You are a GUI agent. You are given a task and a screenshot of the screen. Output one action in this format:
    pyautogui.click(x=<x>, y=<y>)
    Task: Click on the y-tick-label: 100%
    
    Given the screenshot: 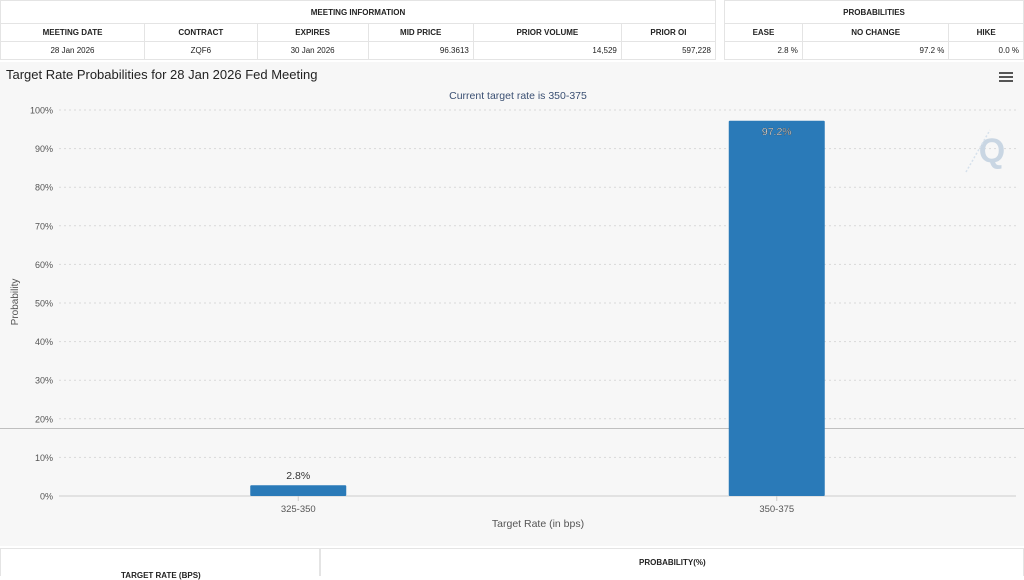 What is the action you would take?
    pyautogui.click(x=41, y=111)
    